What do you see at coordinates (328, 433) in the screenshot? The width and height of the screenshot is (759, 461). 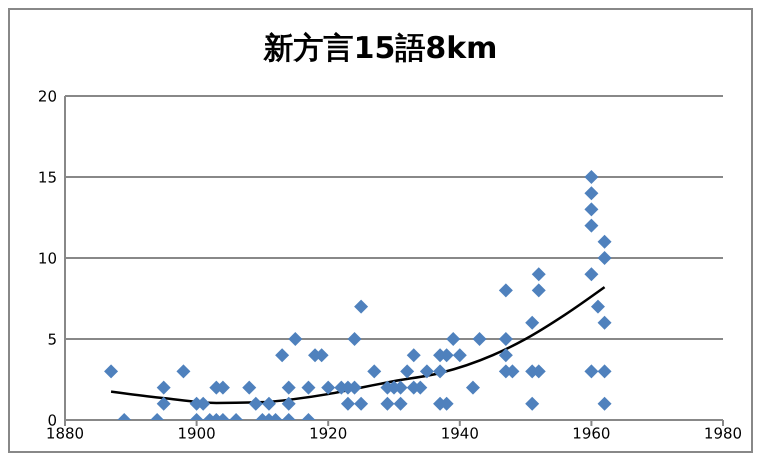 I see `x-tick-label: 1920` at bounding box center [328, 433].